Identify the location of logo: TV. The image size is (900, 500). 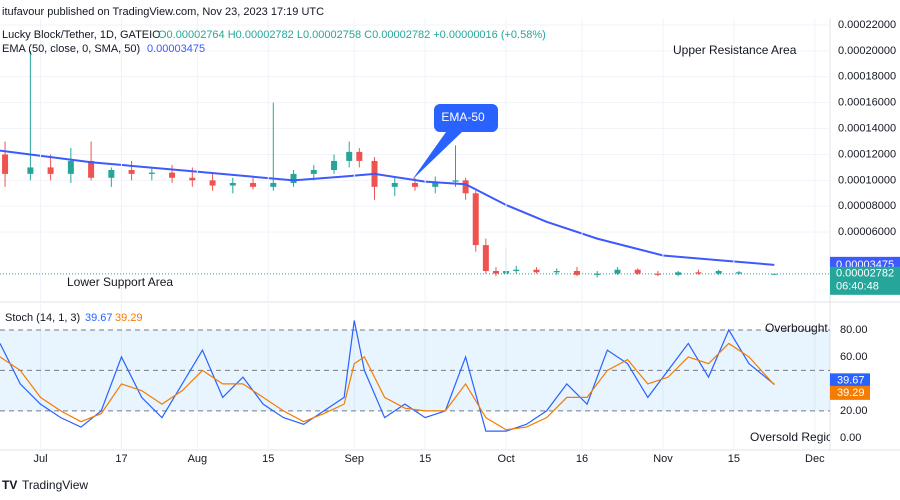
(9, 485).